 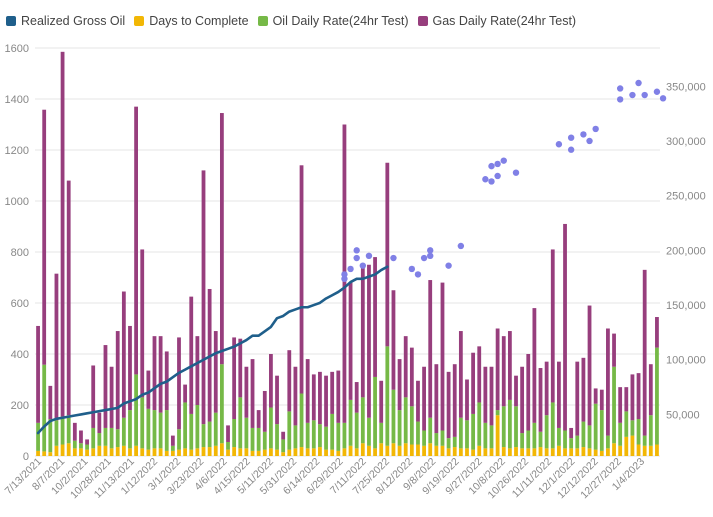 I want to click on legend-item-realized-gross-oil: Realized Gross Oil, so click(x=65, y=21).